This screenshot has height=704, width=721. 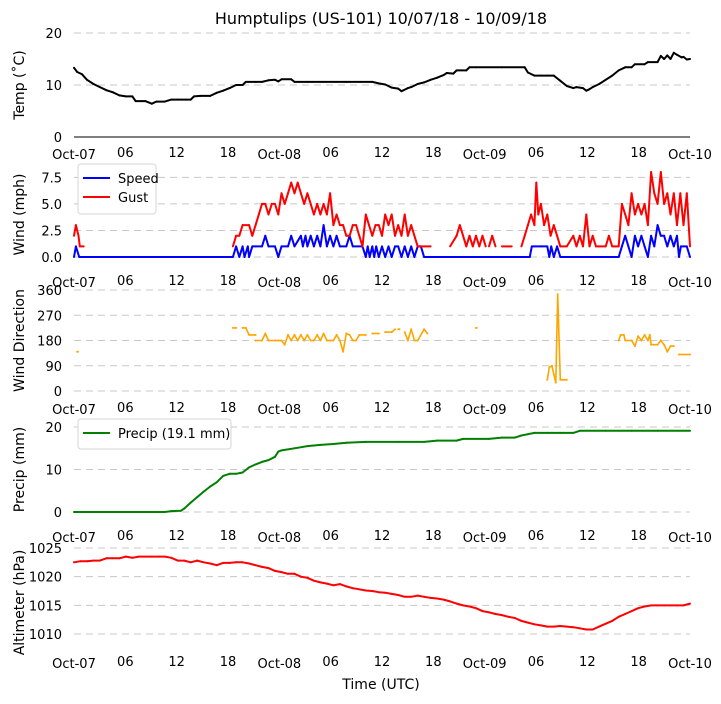 I want to click on x-tick-label-precip: Oct-10, so click(x=690, y=538).